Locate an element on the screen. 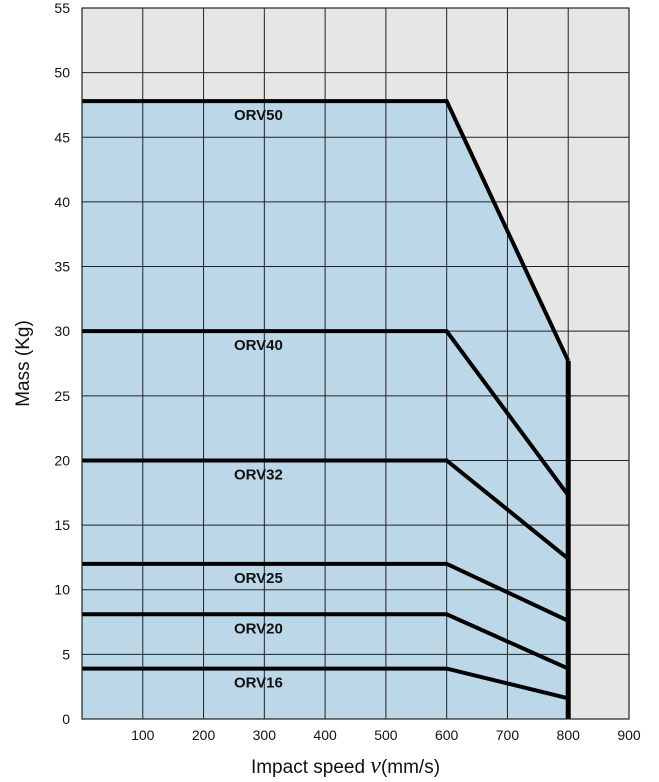 The image size is (659, 782). x-tick-label: 200 is located at coordinates (204, 735).